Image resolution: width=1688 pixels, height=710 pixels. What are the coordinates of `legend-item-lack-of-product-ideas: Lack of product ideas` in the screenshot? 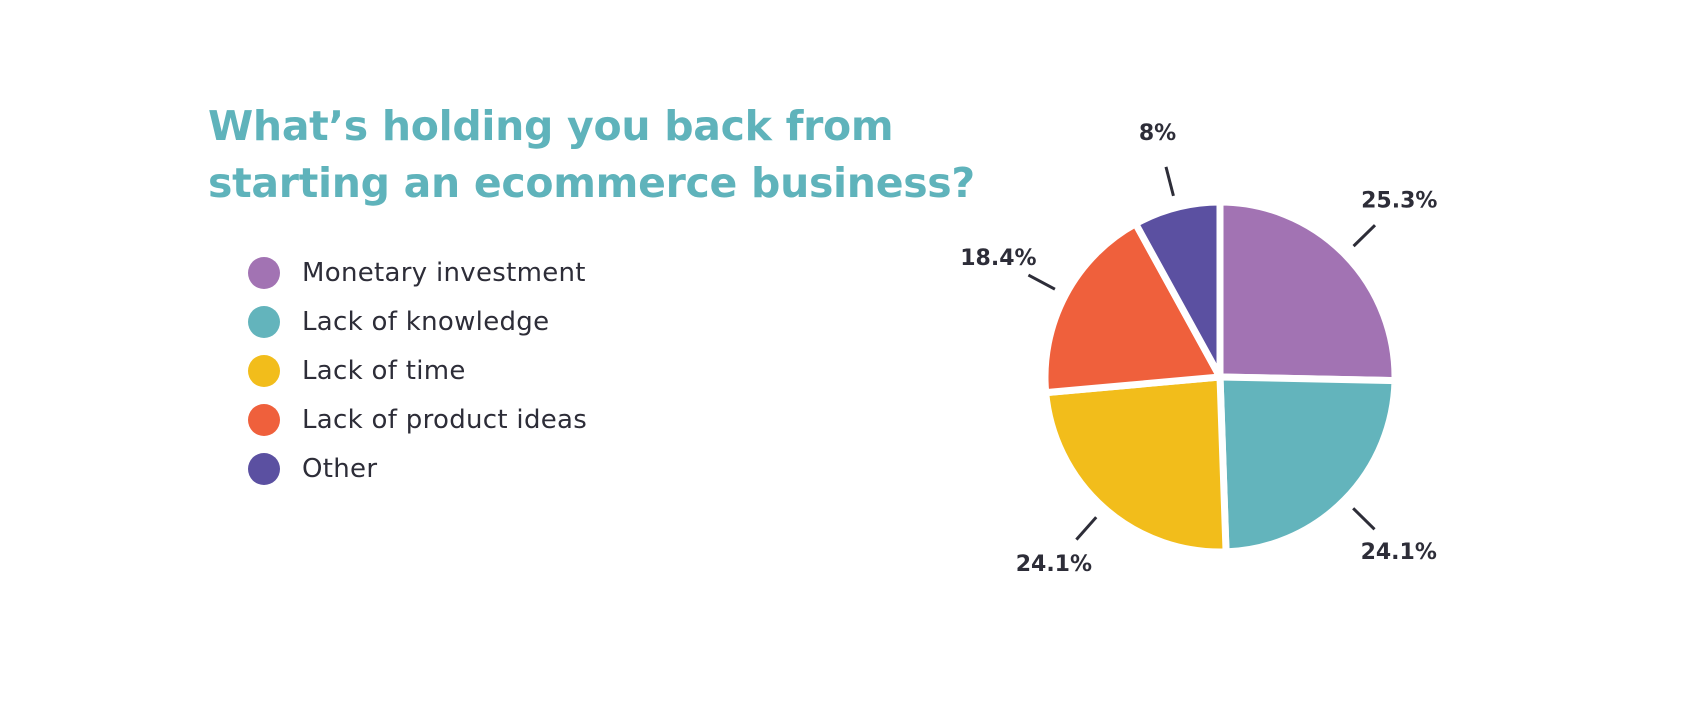 It's located at (417, 419).